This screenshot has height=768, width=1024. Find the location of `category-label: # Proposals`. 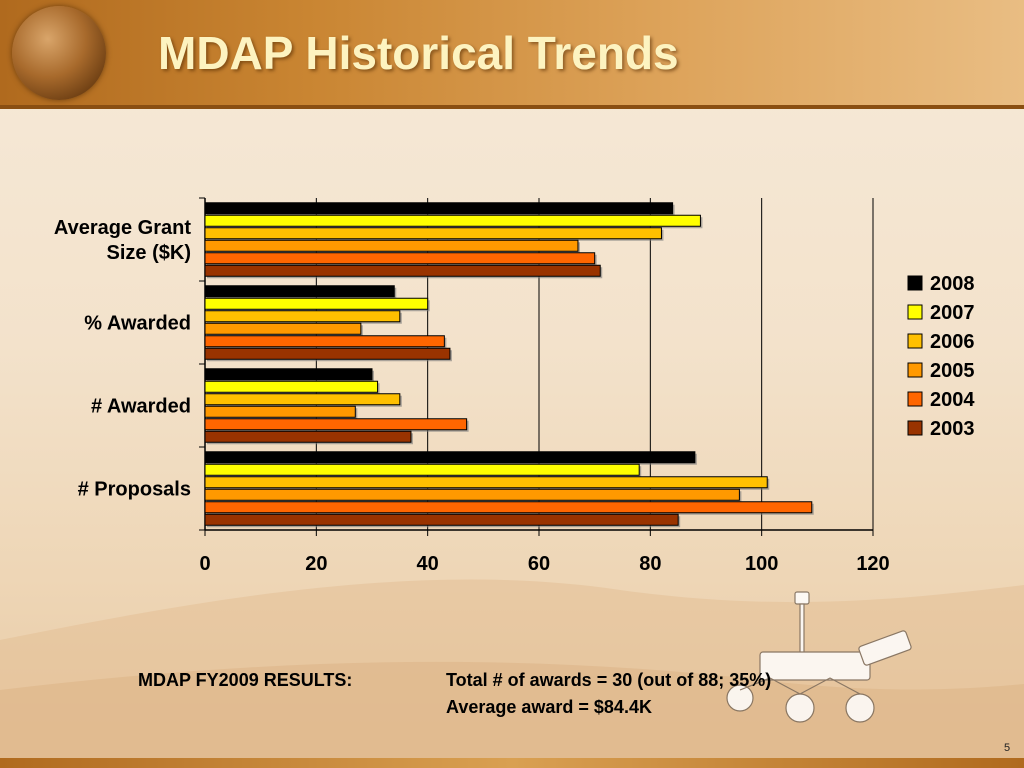

category-label: # Proposals is located at coordinates (134, 490).